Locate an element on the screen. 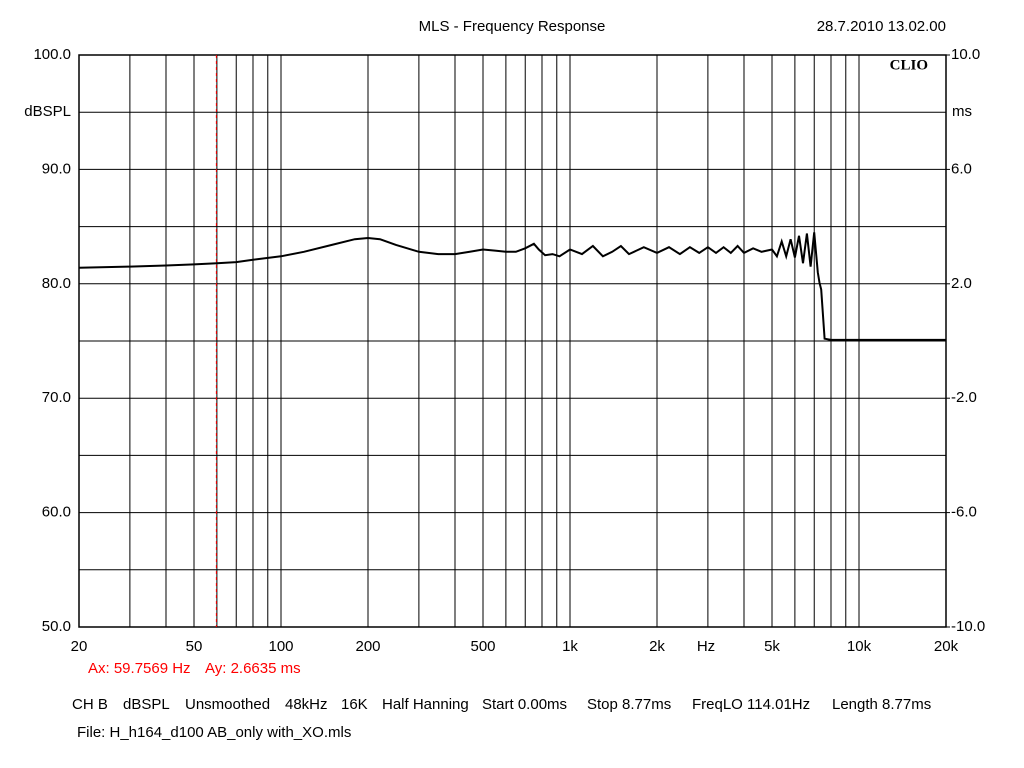  info-item: CH B is located at coordinates (90, 704).